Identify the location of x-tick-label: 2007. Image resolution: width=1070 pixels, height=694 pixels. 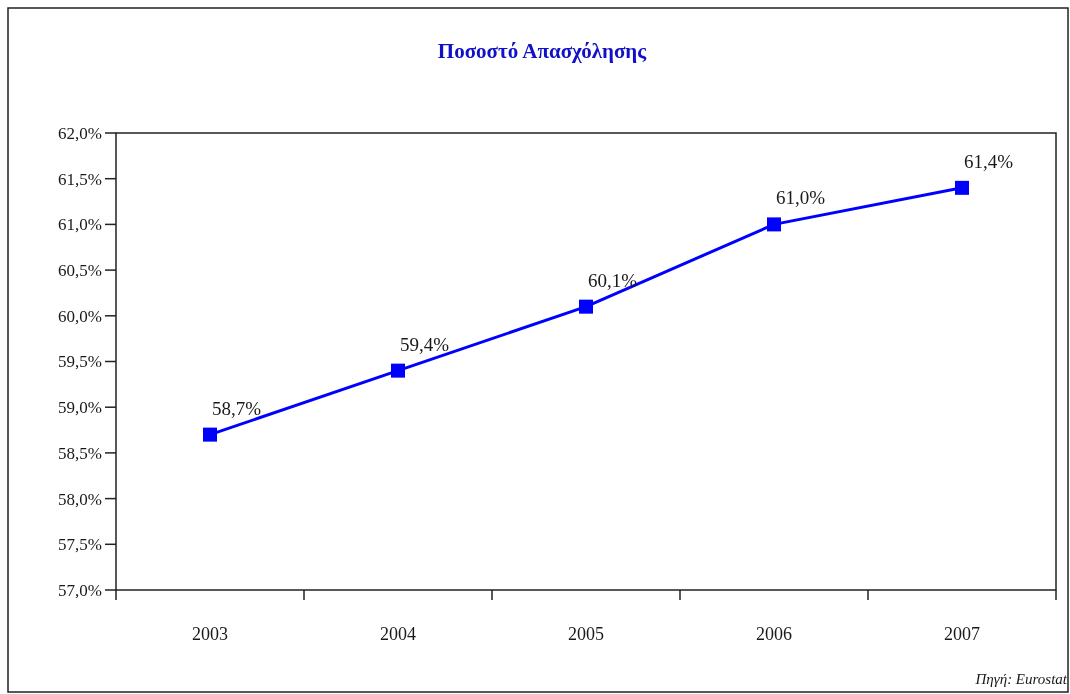
(962, 634).